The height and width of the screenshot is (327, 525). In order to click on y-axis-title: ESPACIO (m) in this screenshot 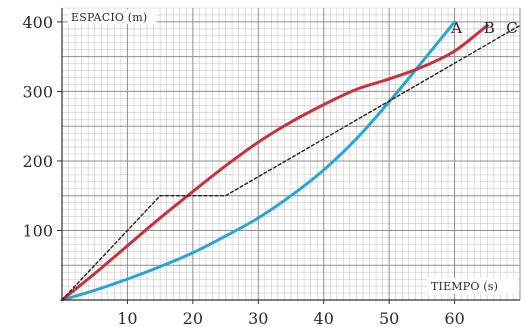, I will do `click(109, 17)`.